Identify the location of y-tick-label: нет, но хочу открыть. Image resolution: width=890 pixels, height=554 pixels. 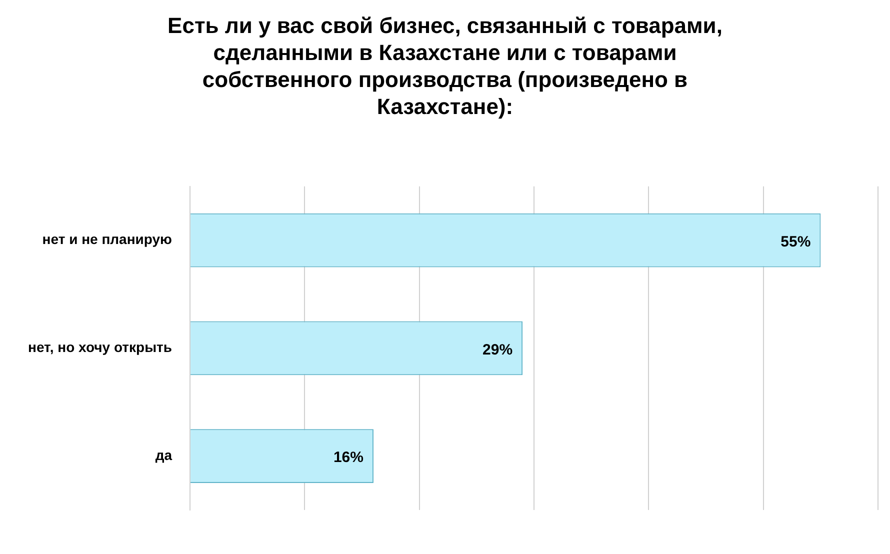
(100, 347).